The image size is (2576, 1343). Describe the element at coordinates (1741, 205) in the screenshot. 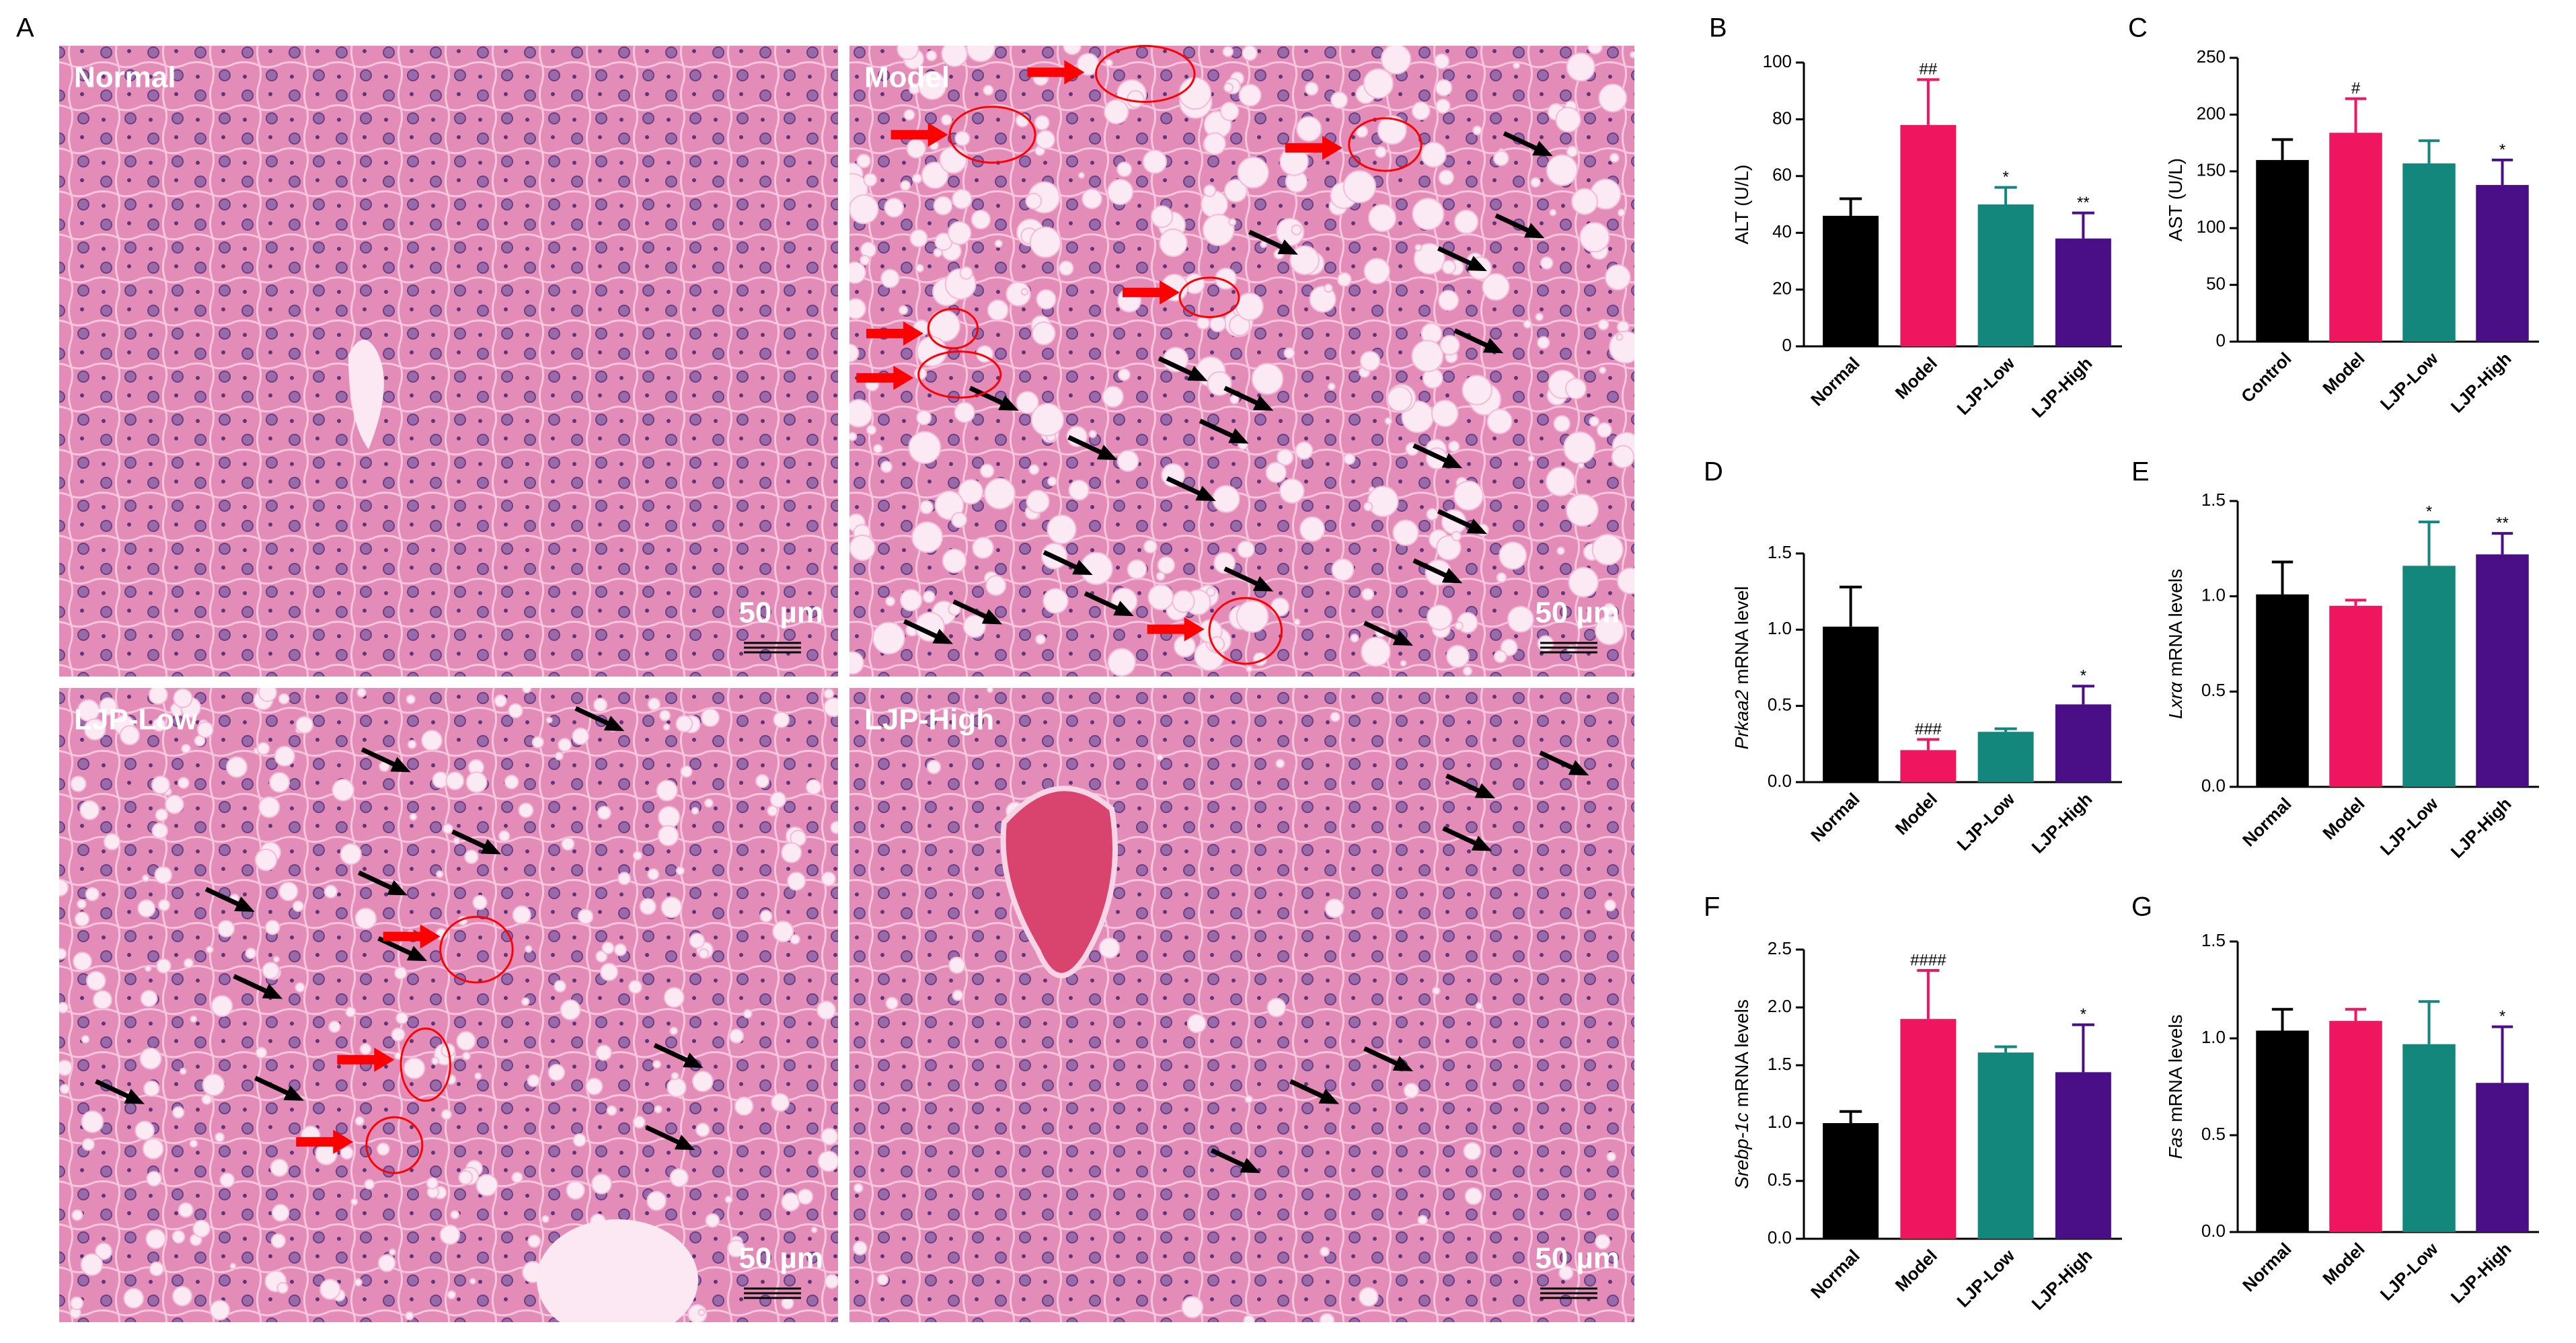

I see `y-axis-label: ALT (U/L)` at that location.